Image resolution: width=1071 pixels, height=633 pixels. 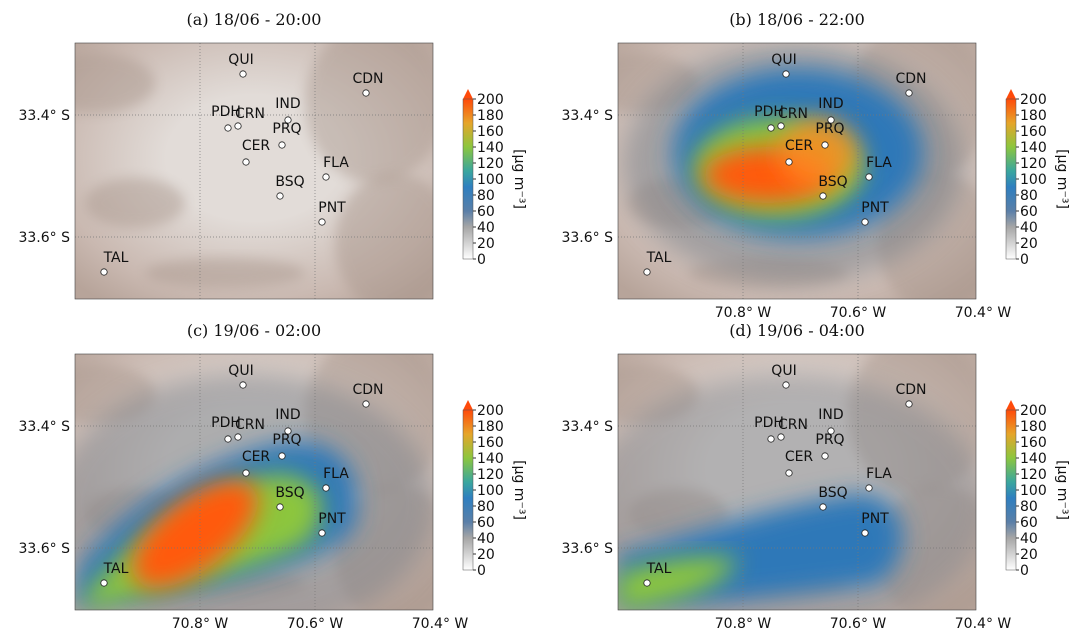 I want to click on panel-title: (b) 18/06 - 22:00, so click(x=797, y=19).